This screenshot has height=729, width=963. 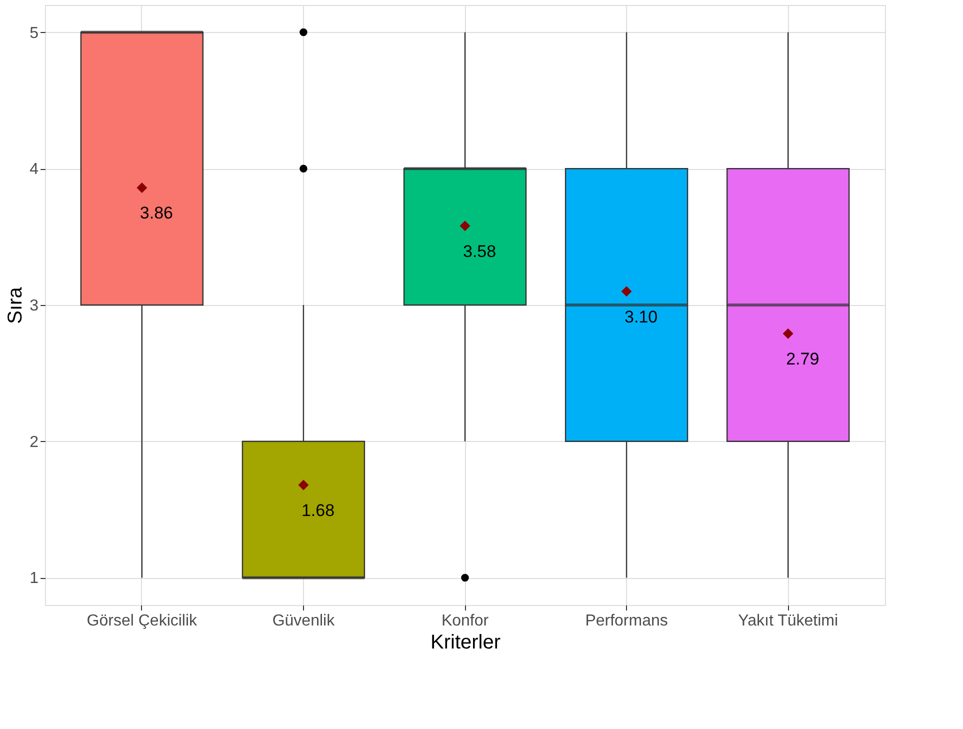 I want to click on data-label: 3.86, so click(x=157, y=213).